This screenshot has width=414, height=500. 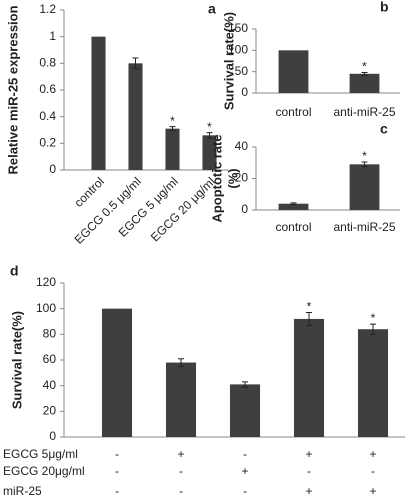 I want to click on panel-label: b, so click(x=384, y=7).